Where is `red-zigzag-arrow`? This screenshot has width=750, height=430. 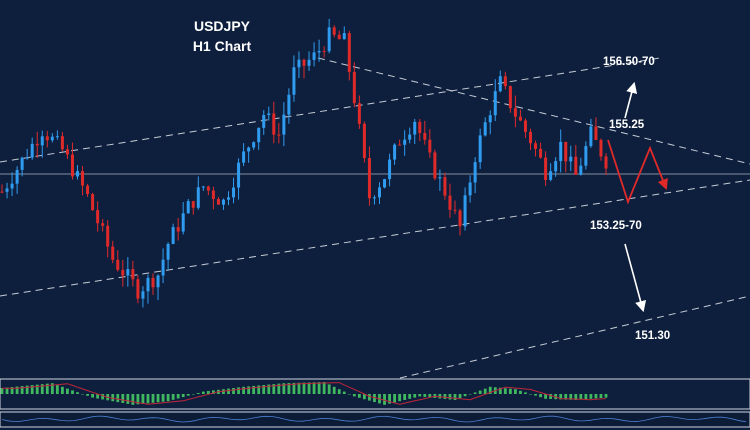 red-zigzag-arrow is located at coordinates (637, 172).